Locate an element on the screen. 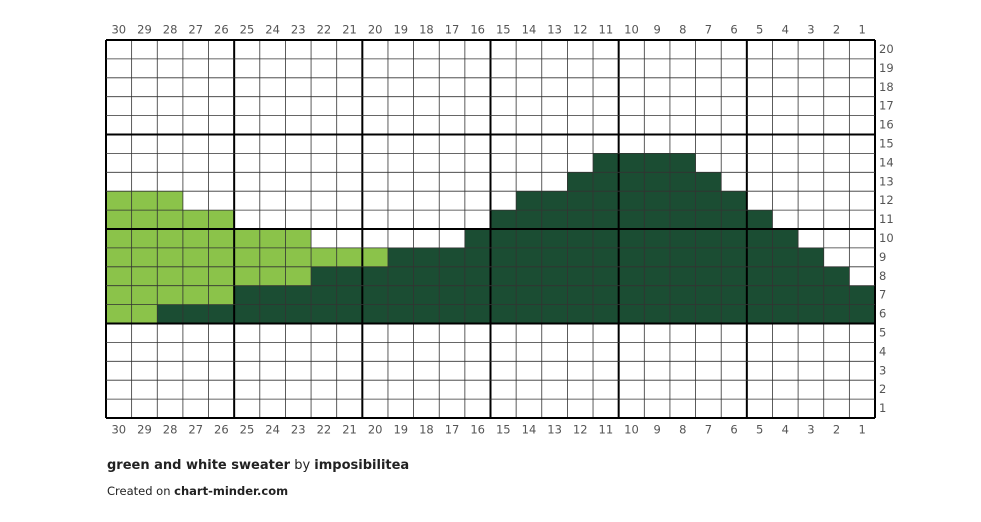 The width and height of the screenshot is (981, 522). column-label: 23 is located at coordinates (298, 430).